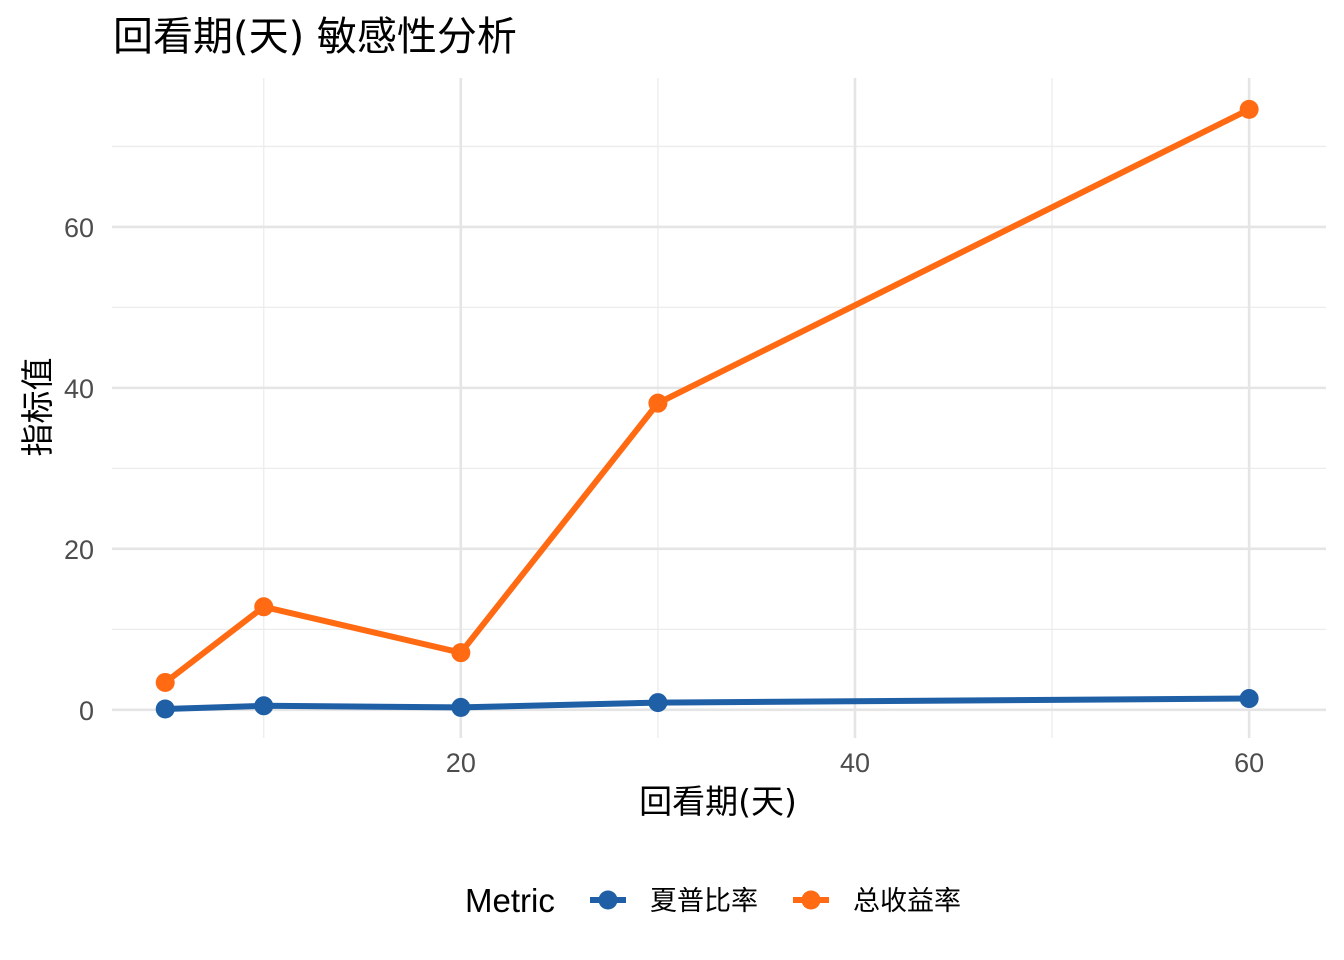 The width and height of the screenshot is (1344, 960). I want to click on y-axis-title: 指标值, so click(37, 407).